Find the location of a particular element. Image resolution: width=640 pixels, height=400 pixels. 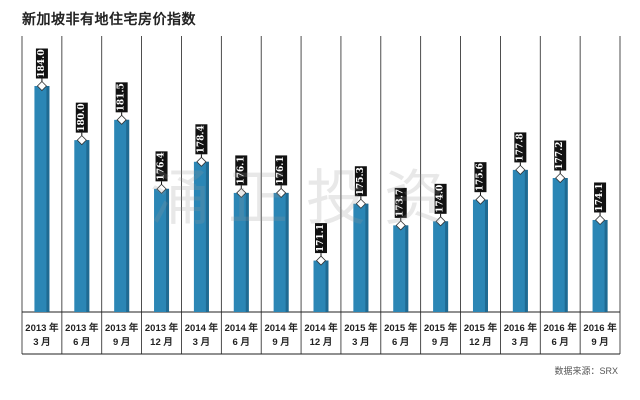

value-label: 174.0 is located at coordinates (441, 199).